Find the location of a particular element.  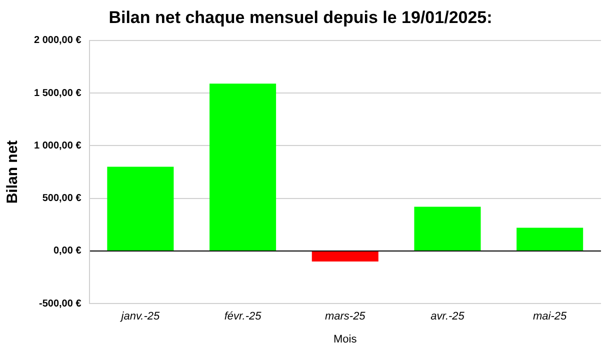

y-tick-label: 2 000,00 € is located at coordinates (58, 40).